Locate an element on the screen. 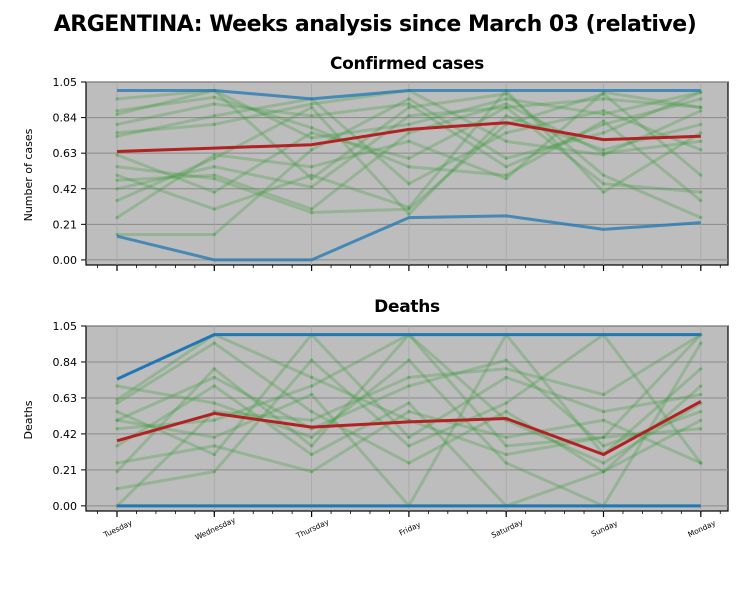  x-tick-label: Friday is located at coordinates (410, 529).